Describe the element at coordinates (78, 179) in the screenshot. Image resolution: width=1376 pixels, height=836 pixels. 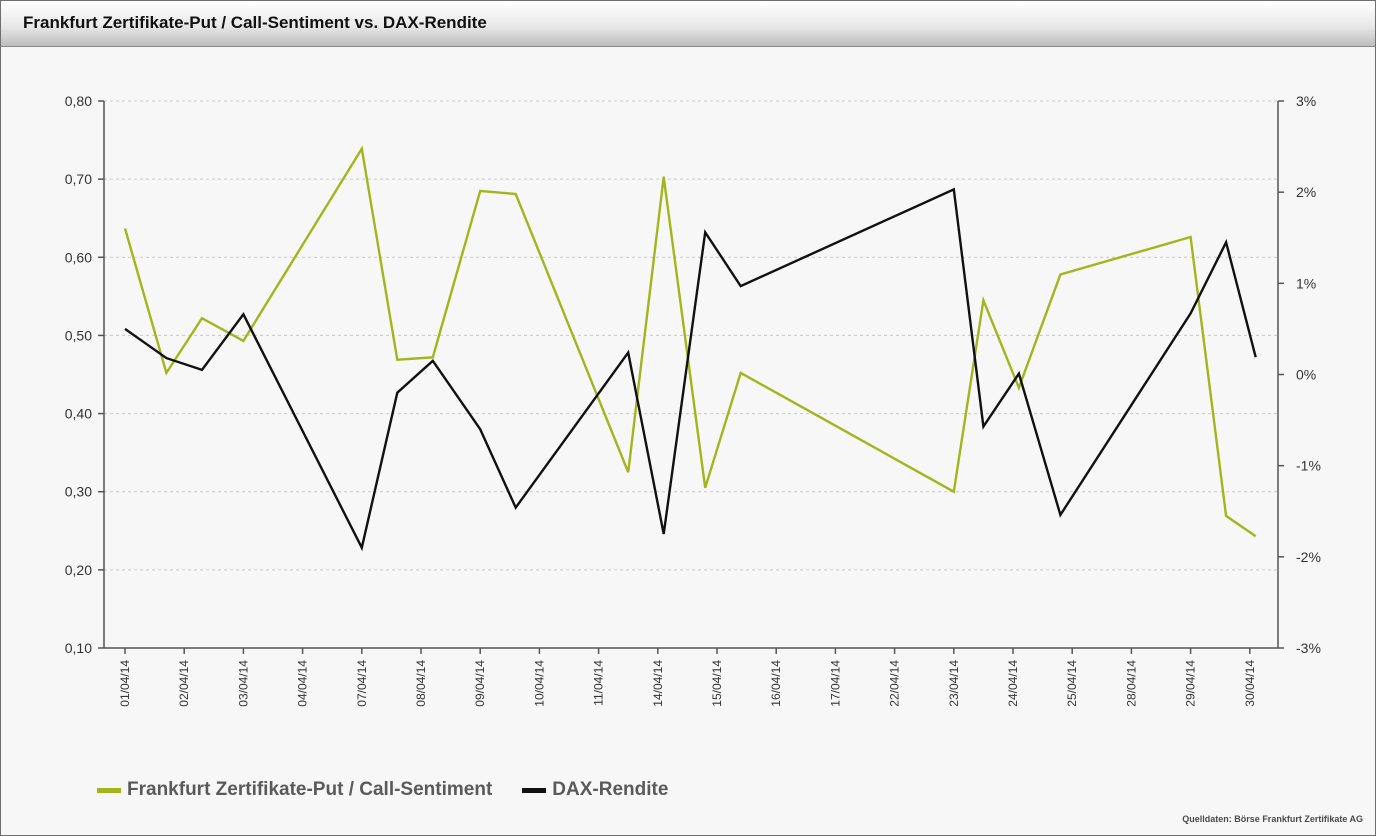
I see `left-tick-label: 0,70` at that location.